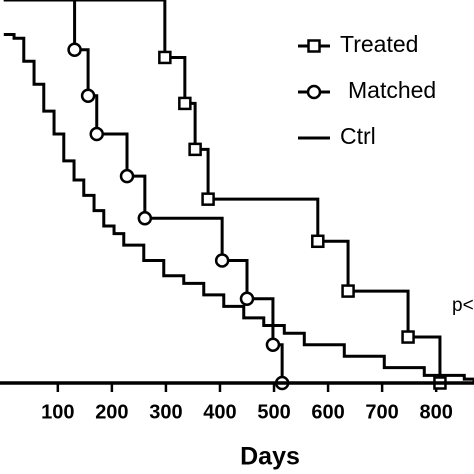 The height and width of the screenshot is (474, 474). What do you see at coordinates (111, 412) in the screenshot?
I see `x-tick-label: 200` at bounding box center [111, 412].